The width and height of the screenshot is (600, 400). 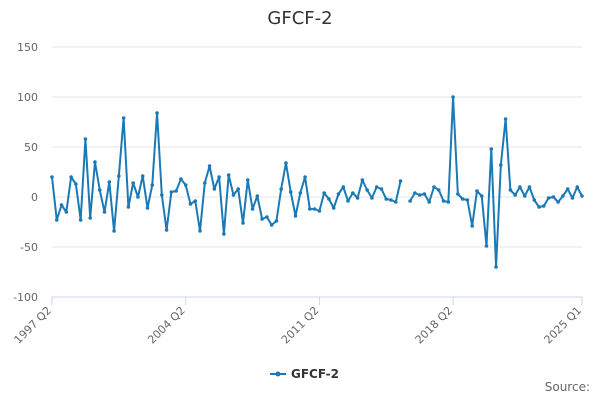 What do you see at coordinates (33, 325) in the screenshot?
I see `x-tick-label: 1997 Q2` at bounding box center [33, 325].